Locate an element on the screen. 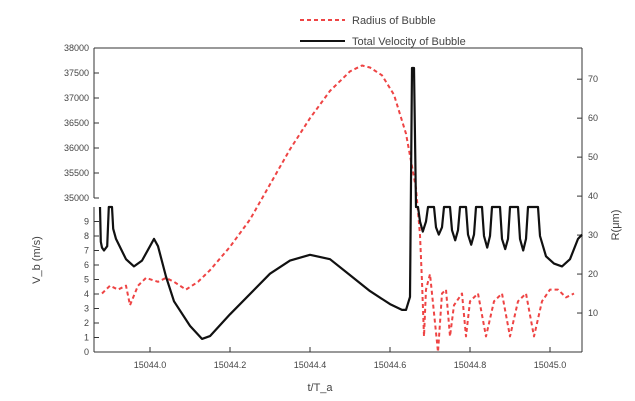 This screenshot has height=401, width=635. x-tick-label: 15045.0 is located at coordinates (550, 365).